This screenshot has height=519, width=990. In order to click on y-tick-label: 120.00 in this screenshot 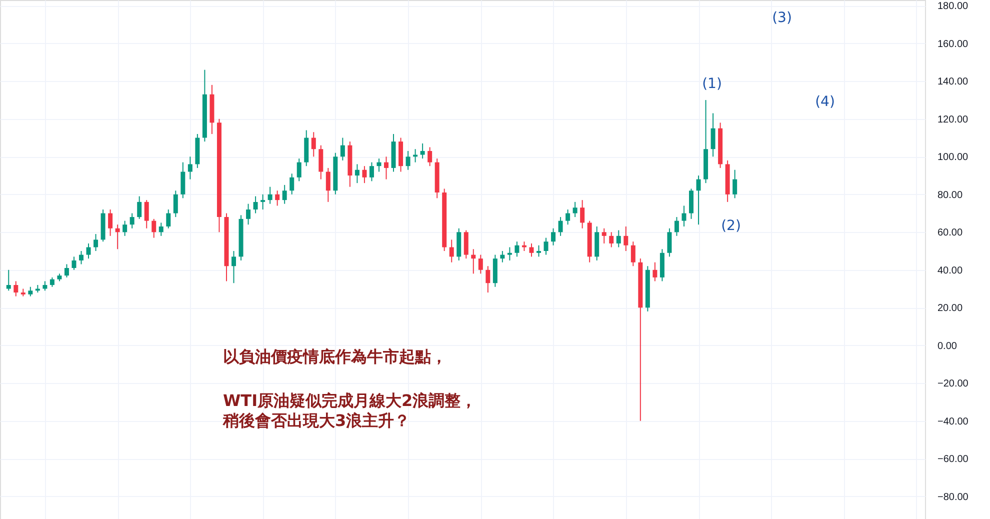, I will do `click(953, 120)`.